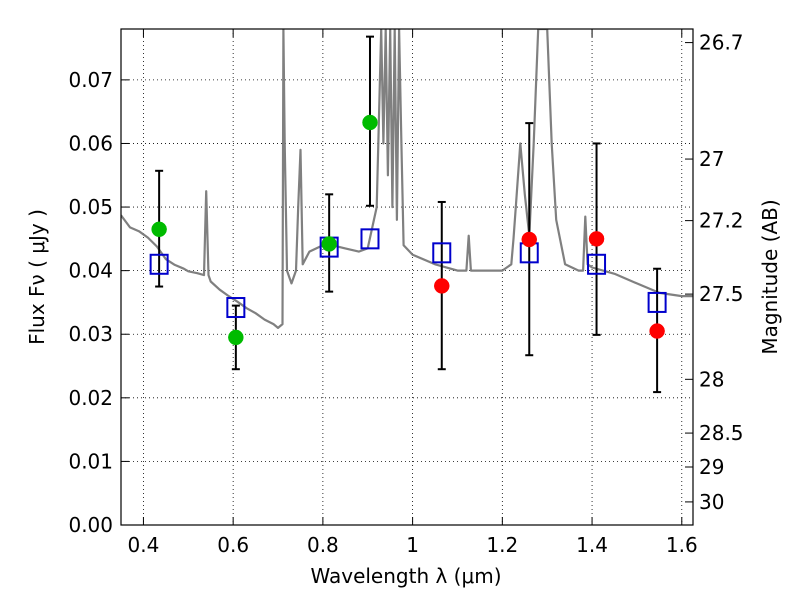 The width and height of the screenshot is (800, 600). What do you see at coordinates (711, 379) in the screenshot?
I see `magnitude-tick-label: 28` at bounding box center [711, 379].